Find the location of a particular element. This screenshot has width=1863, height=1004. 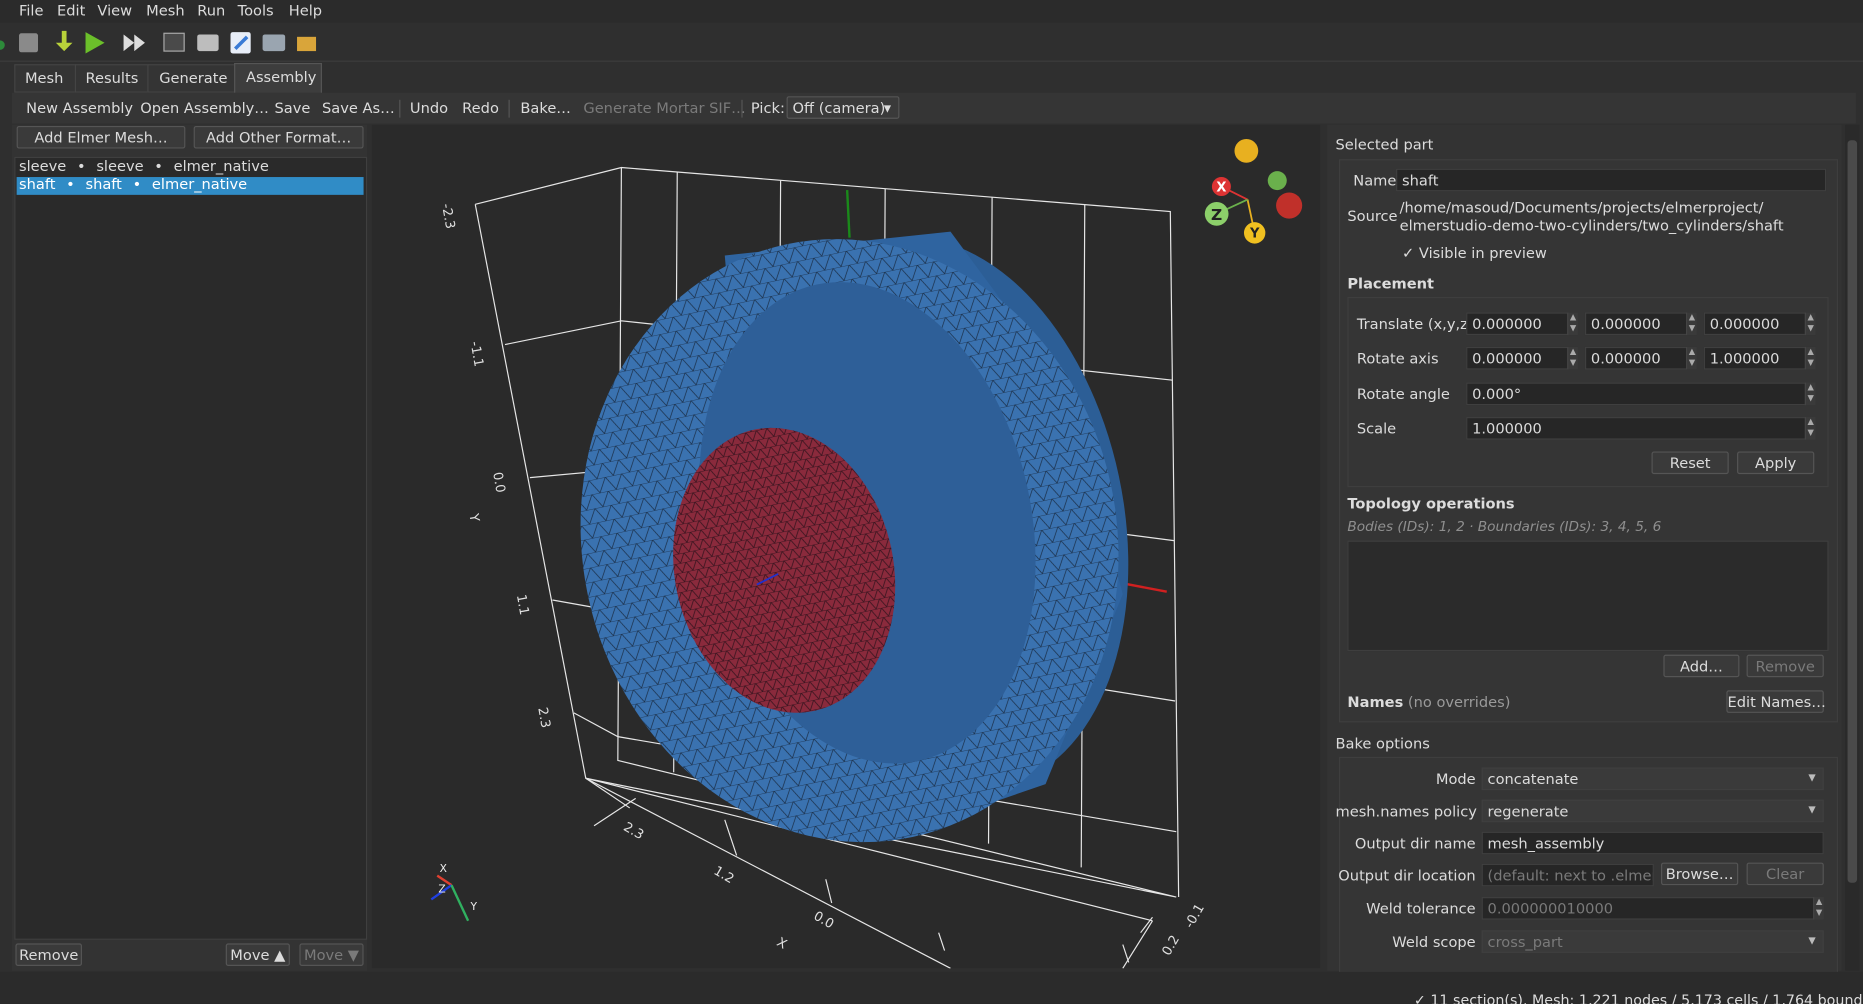

pick-value: Off (camera) is located at coordinates (839, 108).